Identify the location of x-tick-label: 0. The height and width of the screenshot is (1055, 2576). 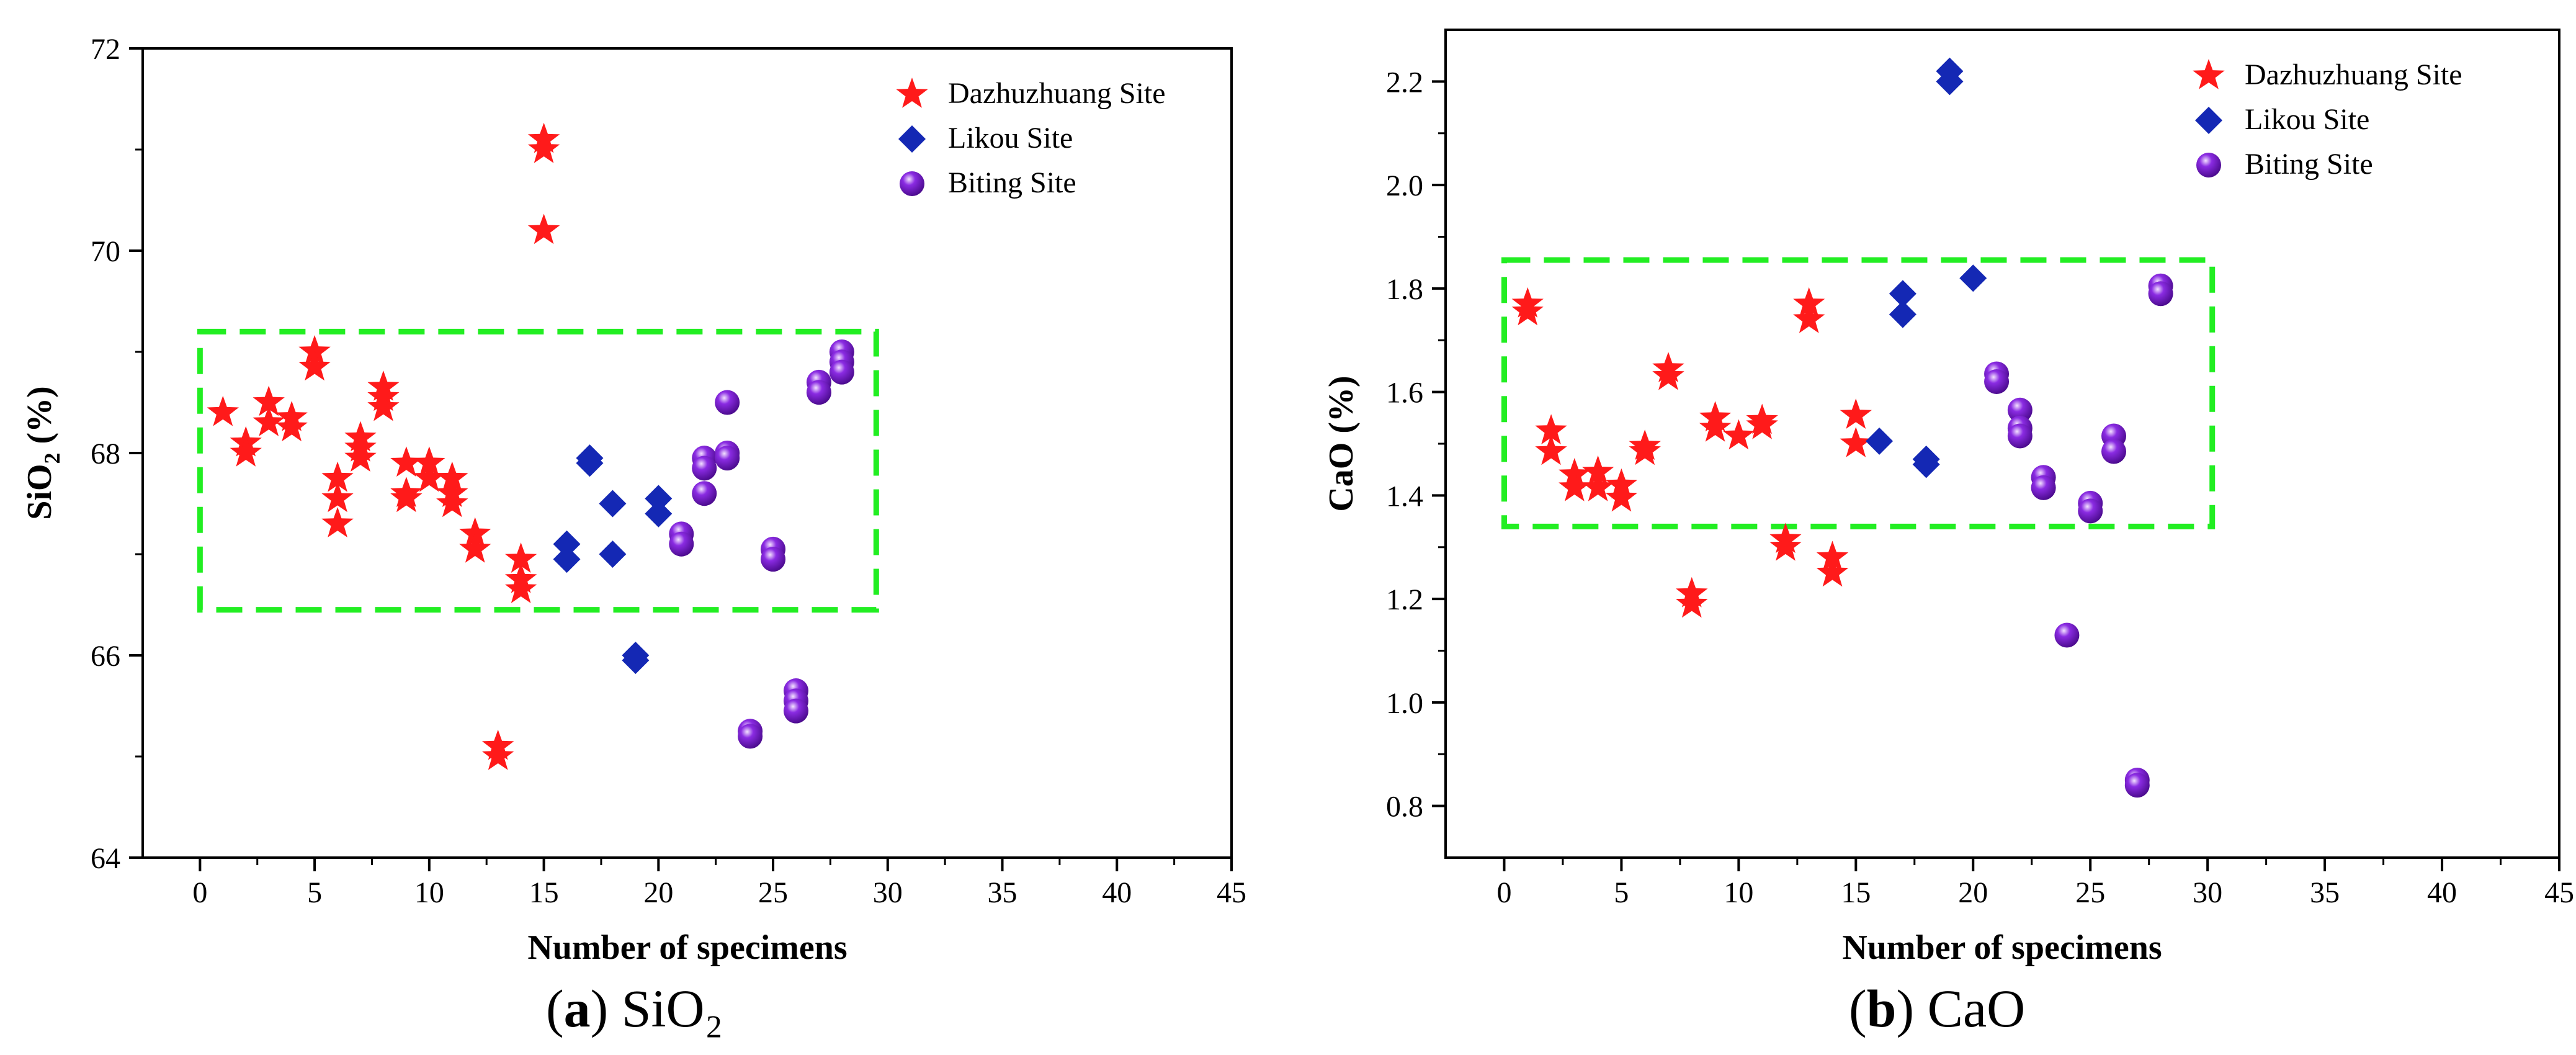
(199, 892).